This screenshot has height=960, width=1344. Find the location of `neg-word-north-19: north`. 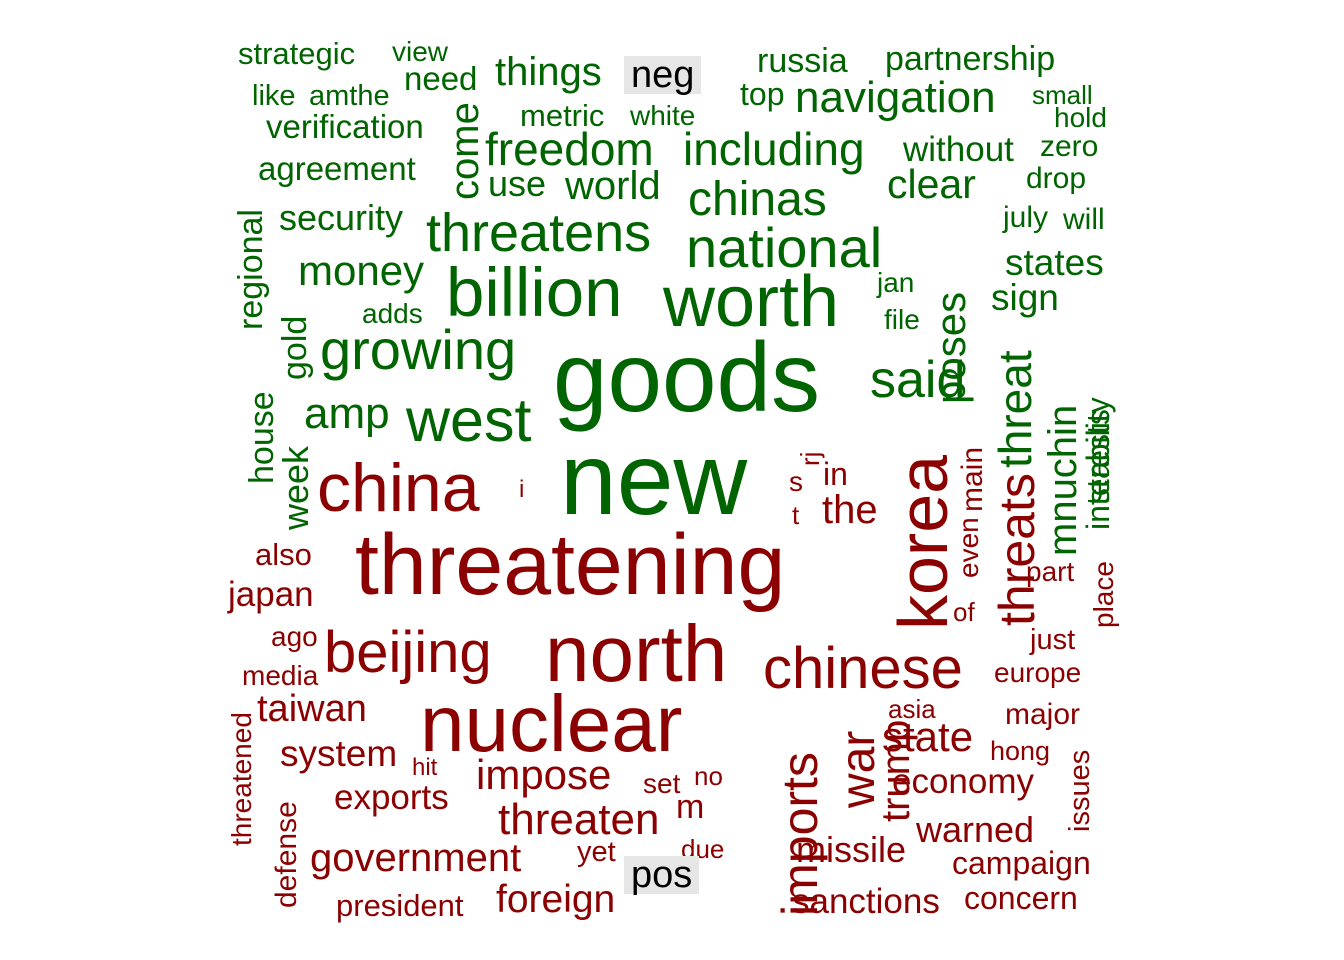

neg-word-north-19: north is located at coordinates (636, 653).